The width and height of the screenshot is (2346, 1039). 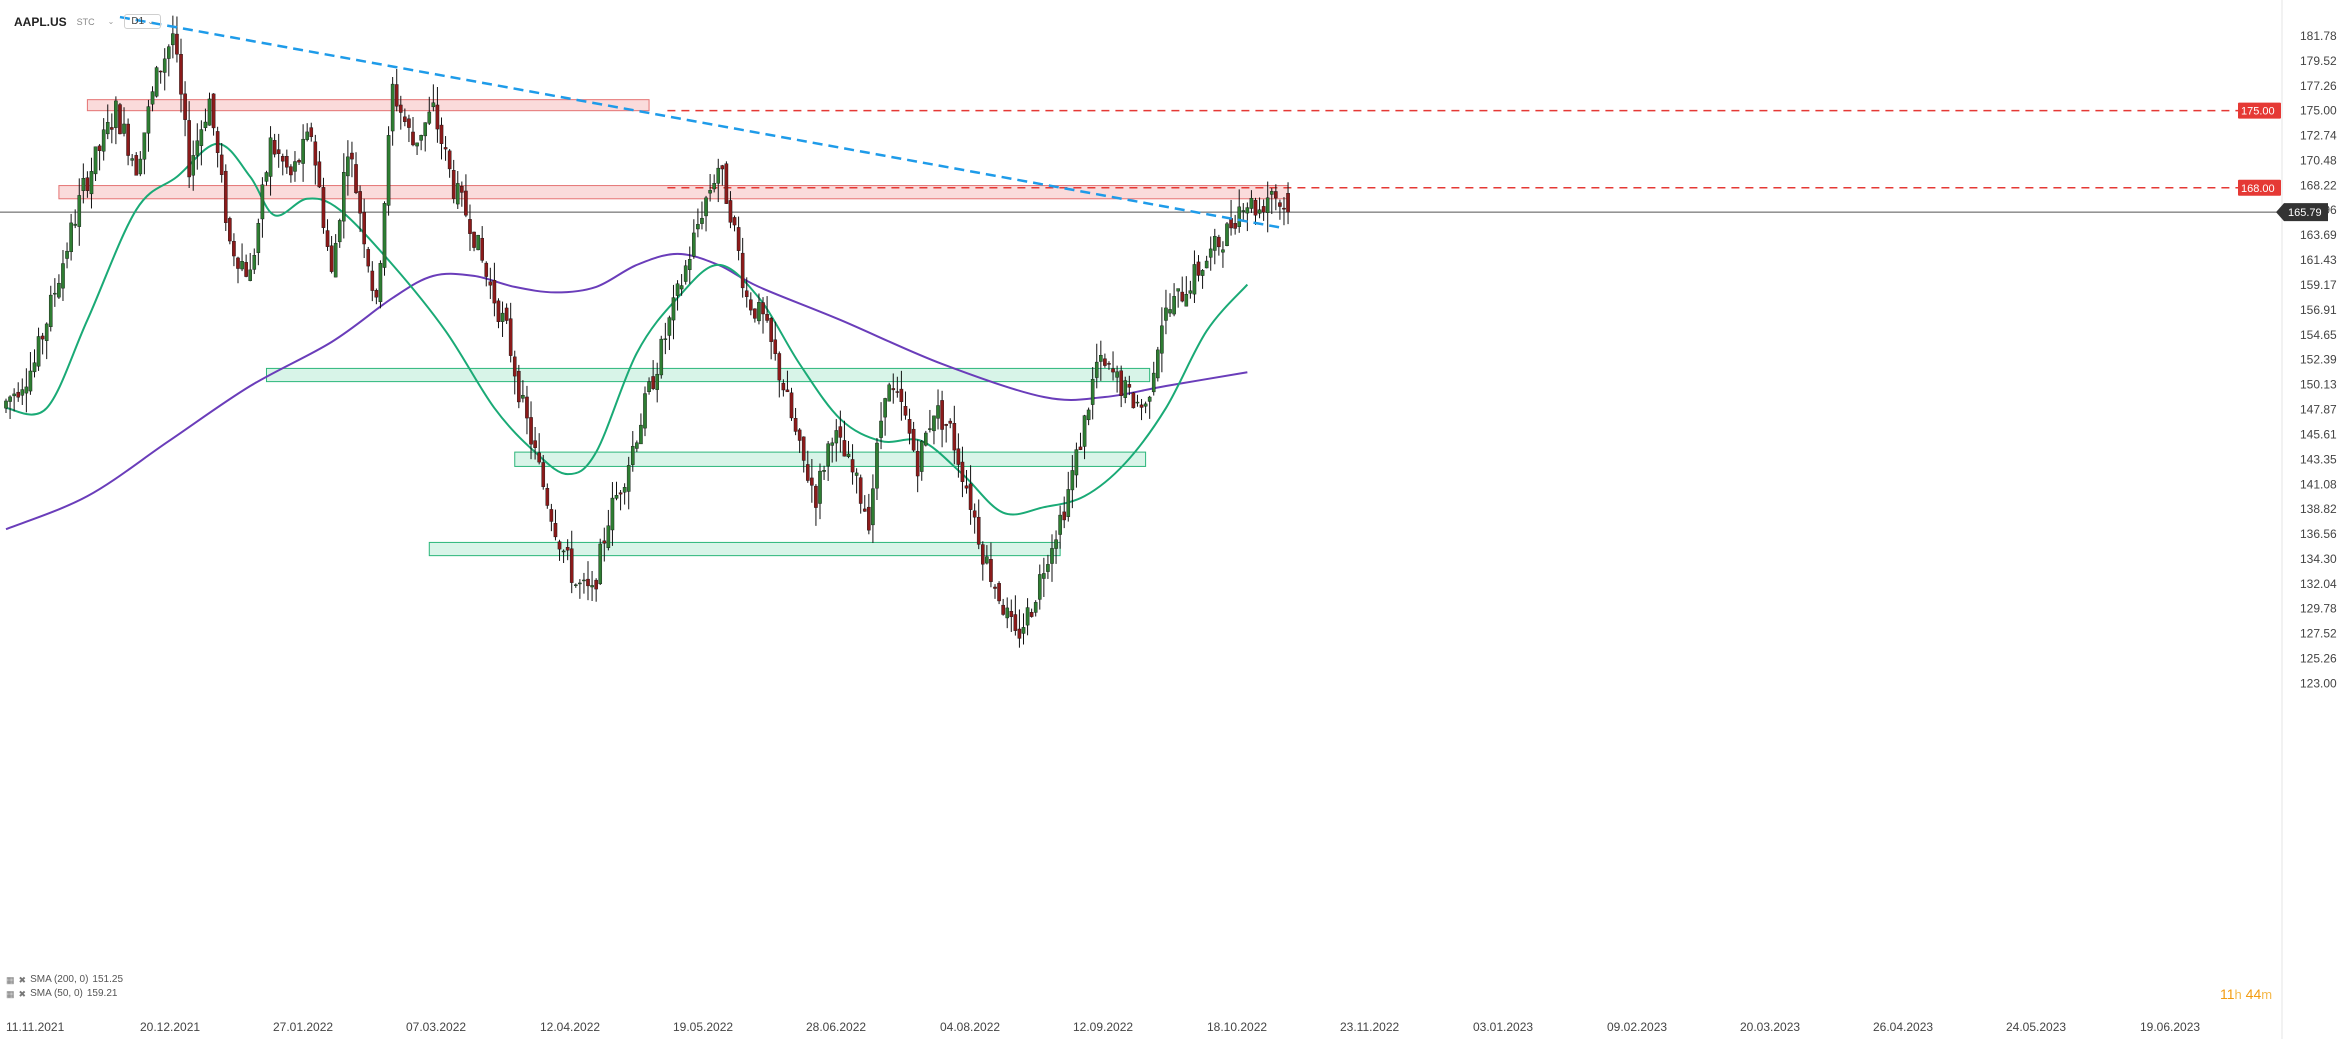 I want to click on timeframe-label: D1, so click(x=138, y=21).